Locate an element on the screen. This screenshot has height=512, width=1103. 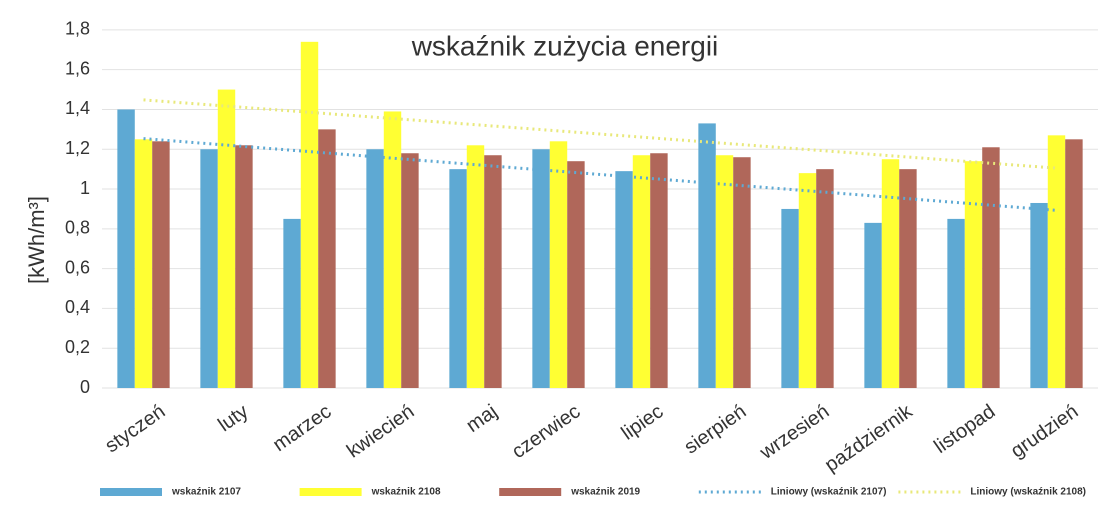
y-axis-label: [kWh/m³] is located at coordinates (36, 240).